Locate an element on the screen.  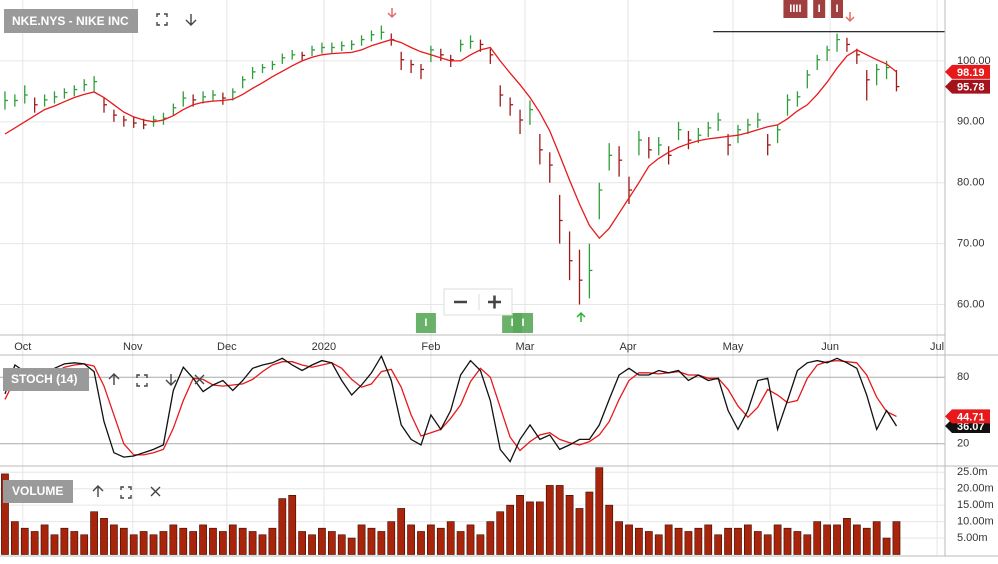
y-tick-label: 15.00m is located at coordinates (975, 505).